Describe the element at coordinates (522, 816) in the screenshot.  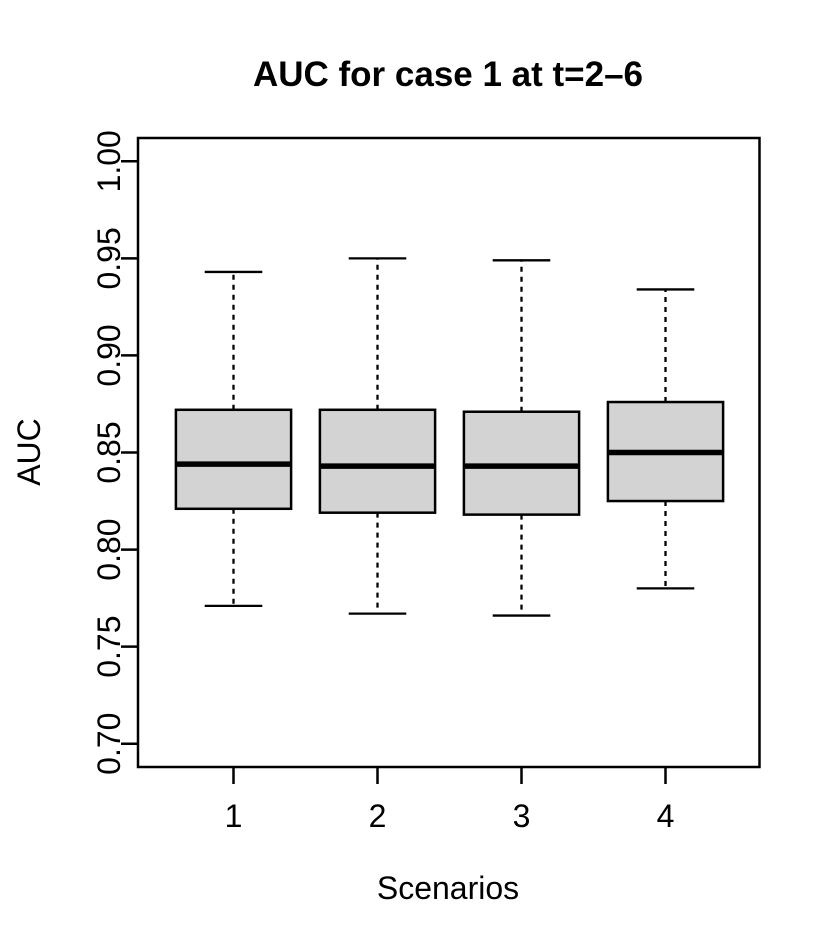
I see `x-axis-tick-label: 3` at that location.